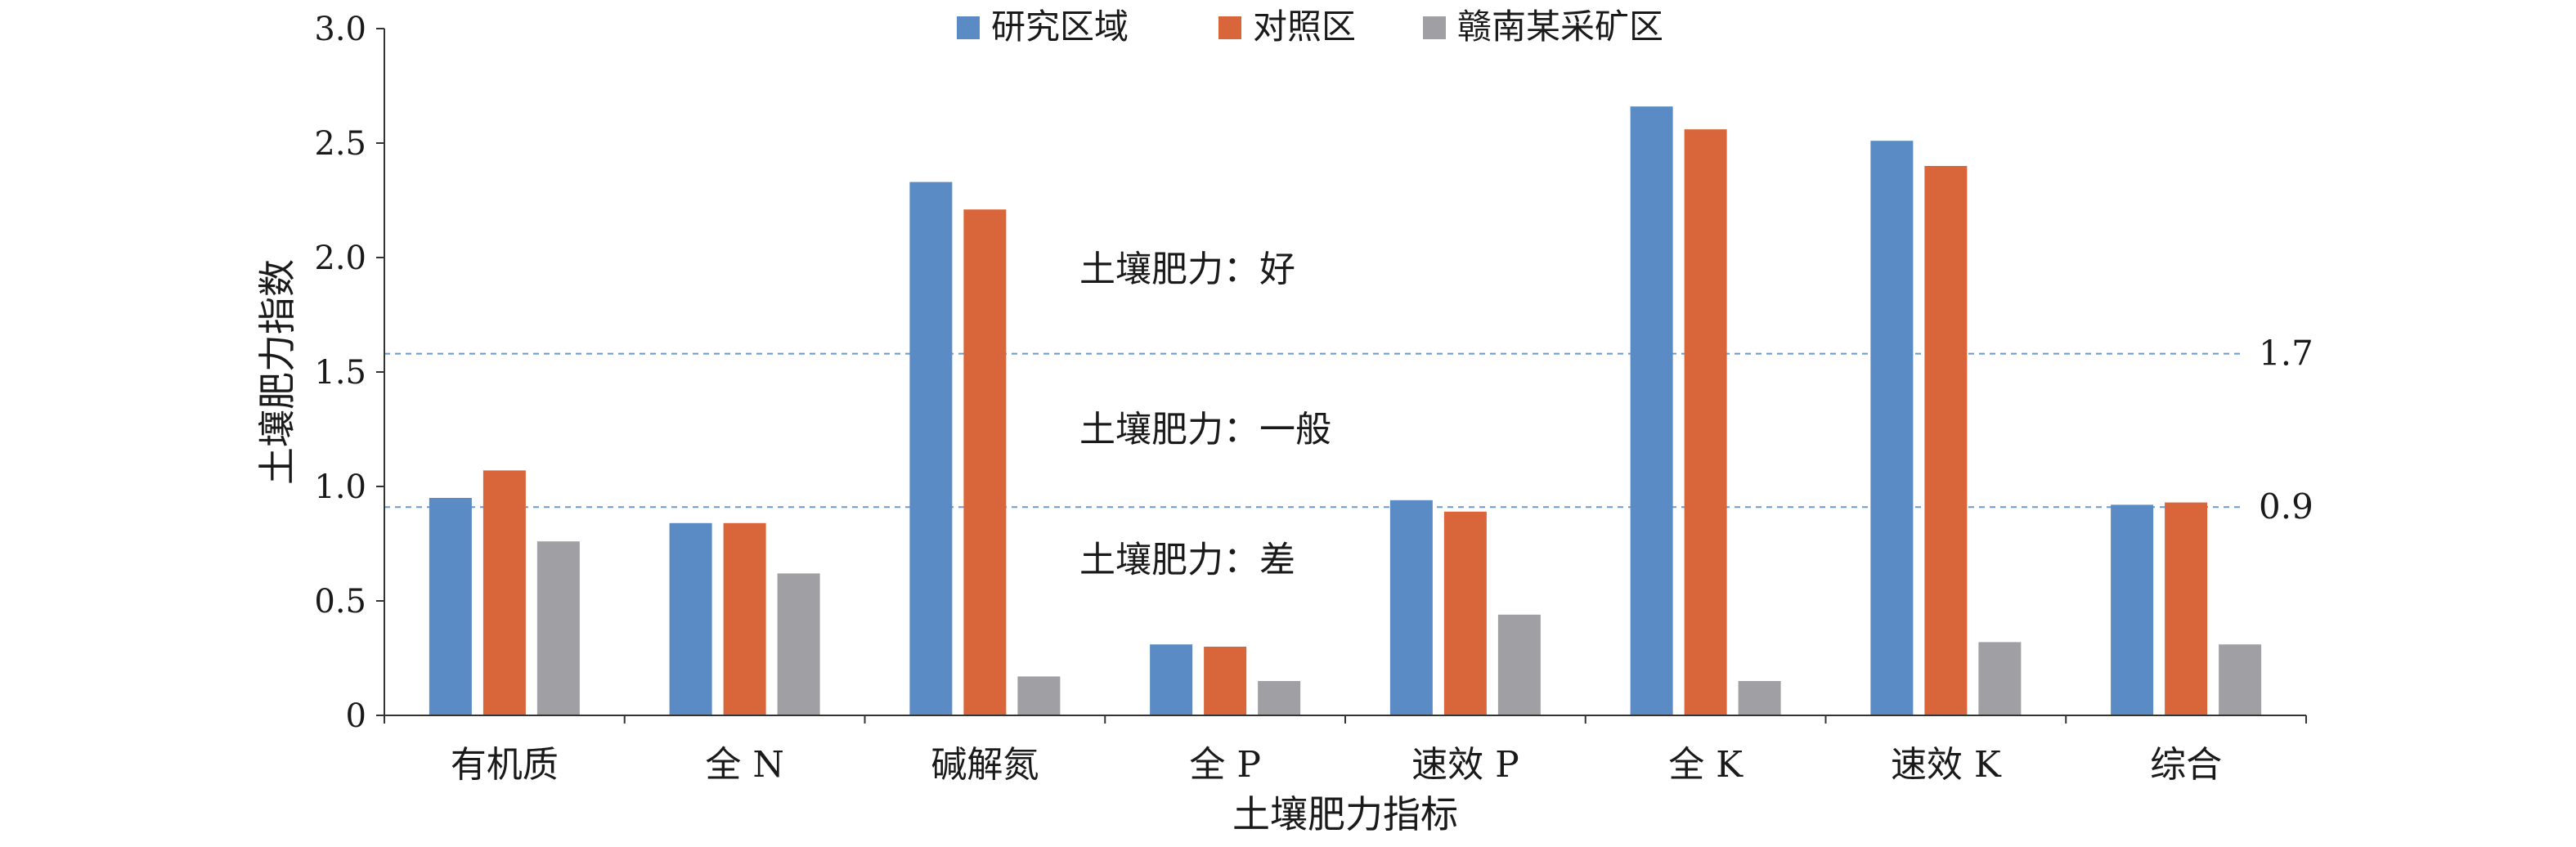 The width and height of the screenshot is (2576, 847). I want to click on threshold-label-0: 1.7, so click(2286, 354).